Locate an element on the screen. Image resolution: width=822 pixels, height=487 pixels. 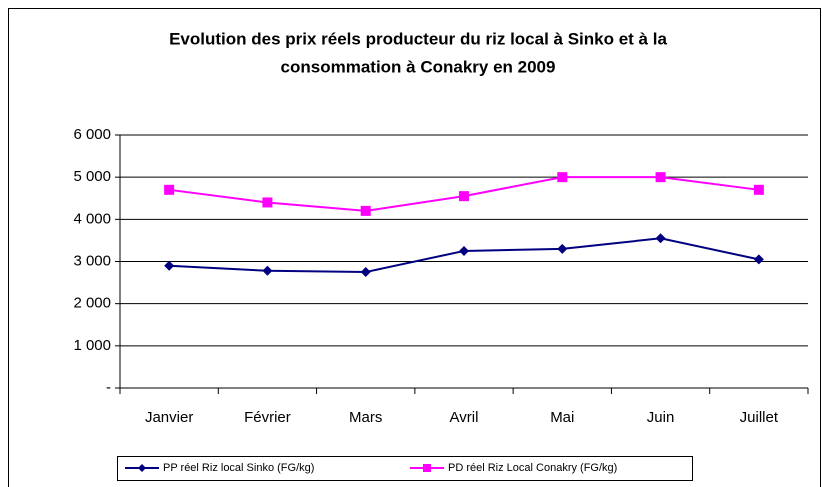
y-tick-label: 6 000 is located at coordinates (92, 134).